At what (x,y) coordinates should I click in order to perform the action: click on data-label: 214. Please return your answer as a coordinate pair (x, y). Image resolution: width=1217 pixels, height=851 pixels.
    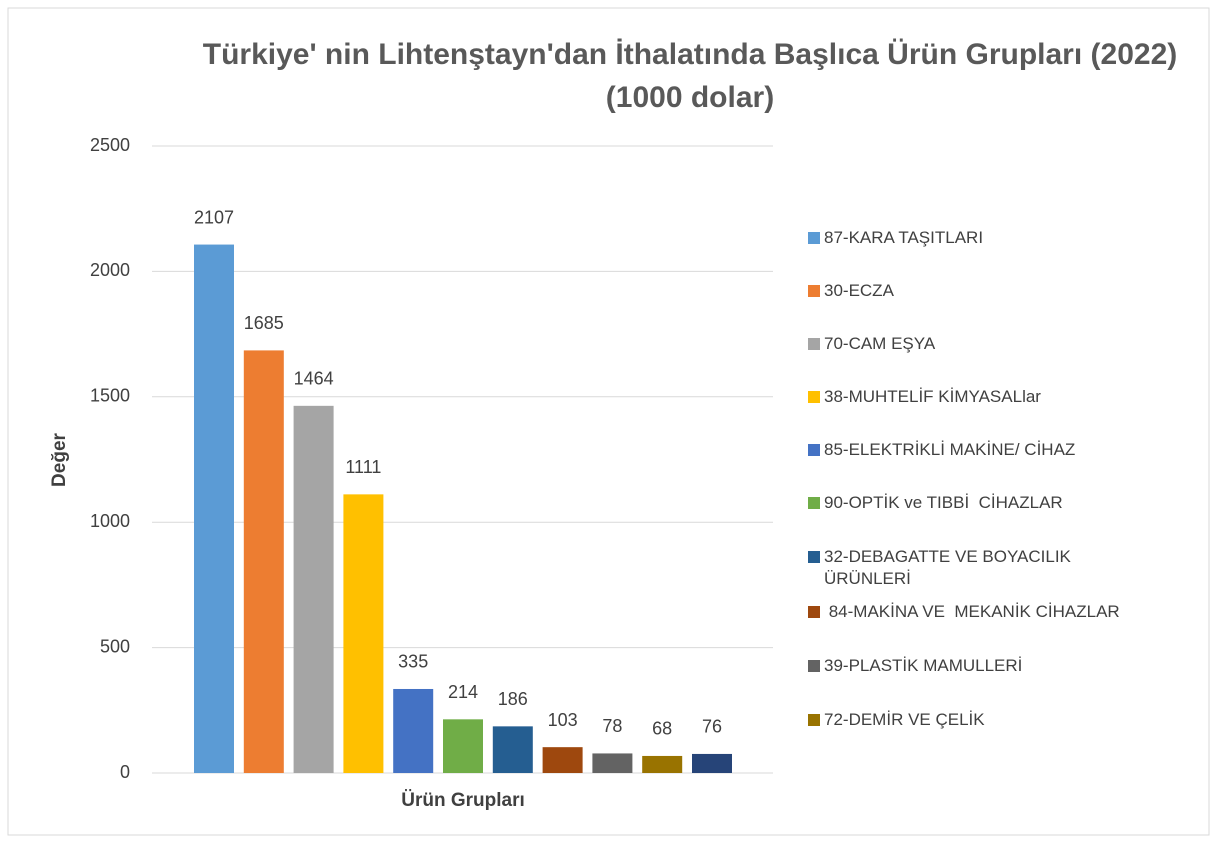
    Looking at the image, I should click on (463, 692).